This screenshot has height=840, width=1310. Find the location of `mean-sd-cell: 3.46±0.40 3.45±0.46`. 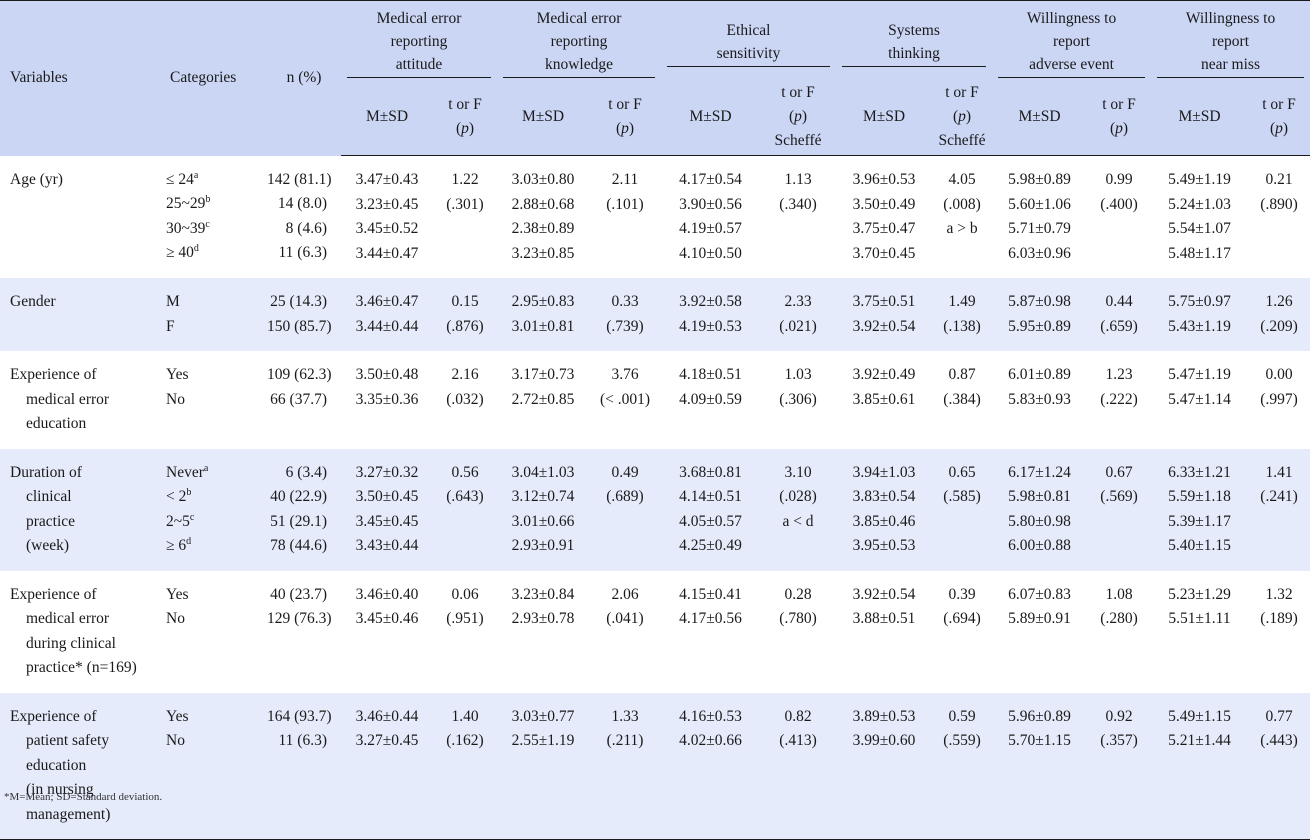

mean-sd-cell: 3.46±0.40 3.45±0.46 is located at coordinates (387, 632).